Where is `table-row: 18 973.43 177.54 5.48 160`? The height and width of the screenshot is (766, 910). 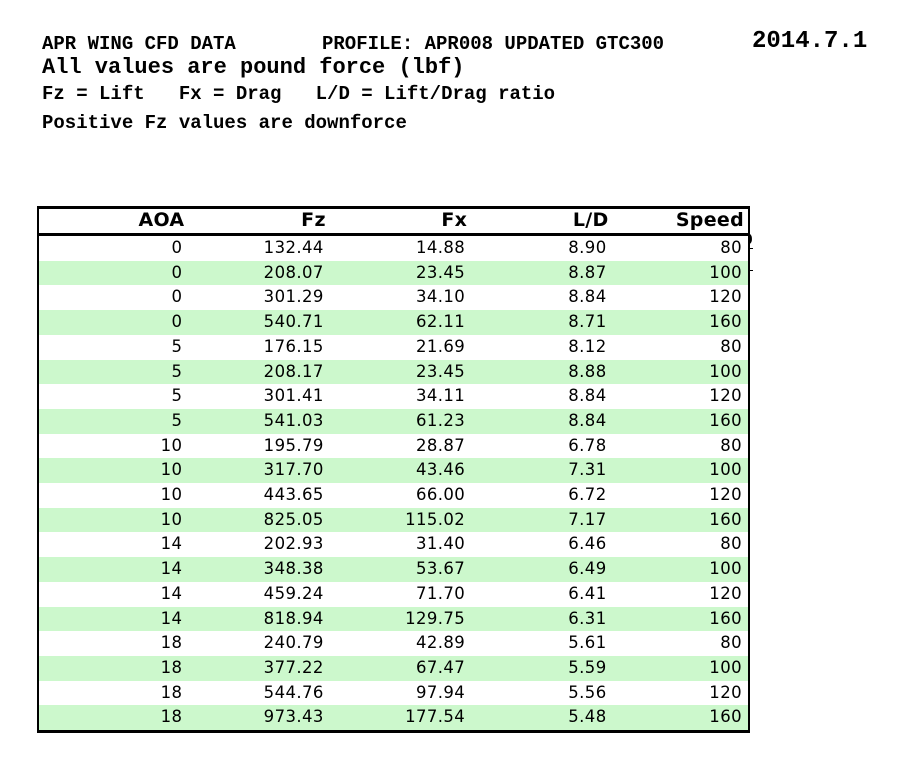 table-row: 18 973.43 177.54 5.48 160 is located at coordinates (393, 718).